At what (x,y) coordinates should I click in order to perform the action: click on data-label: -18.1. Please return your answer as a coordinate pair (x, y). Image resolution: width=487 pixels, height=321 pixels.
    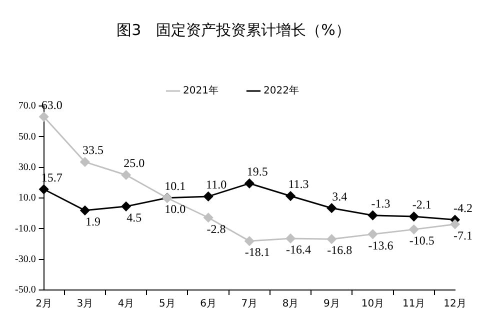
    Looking at the image, I should click on (257, 252).